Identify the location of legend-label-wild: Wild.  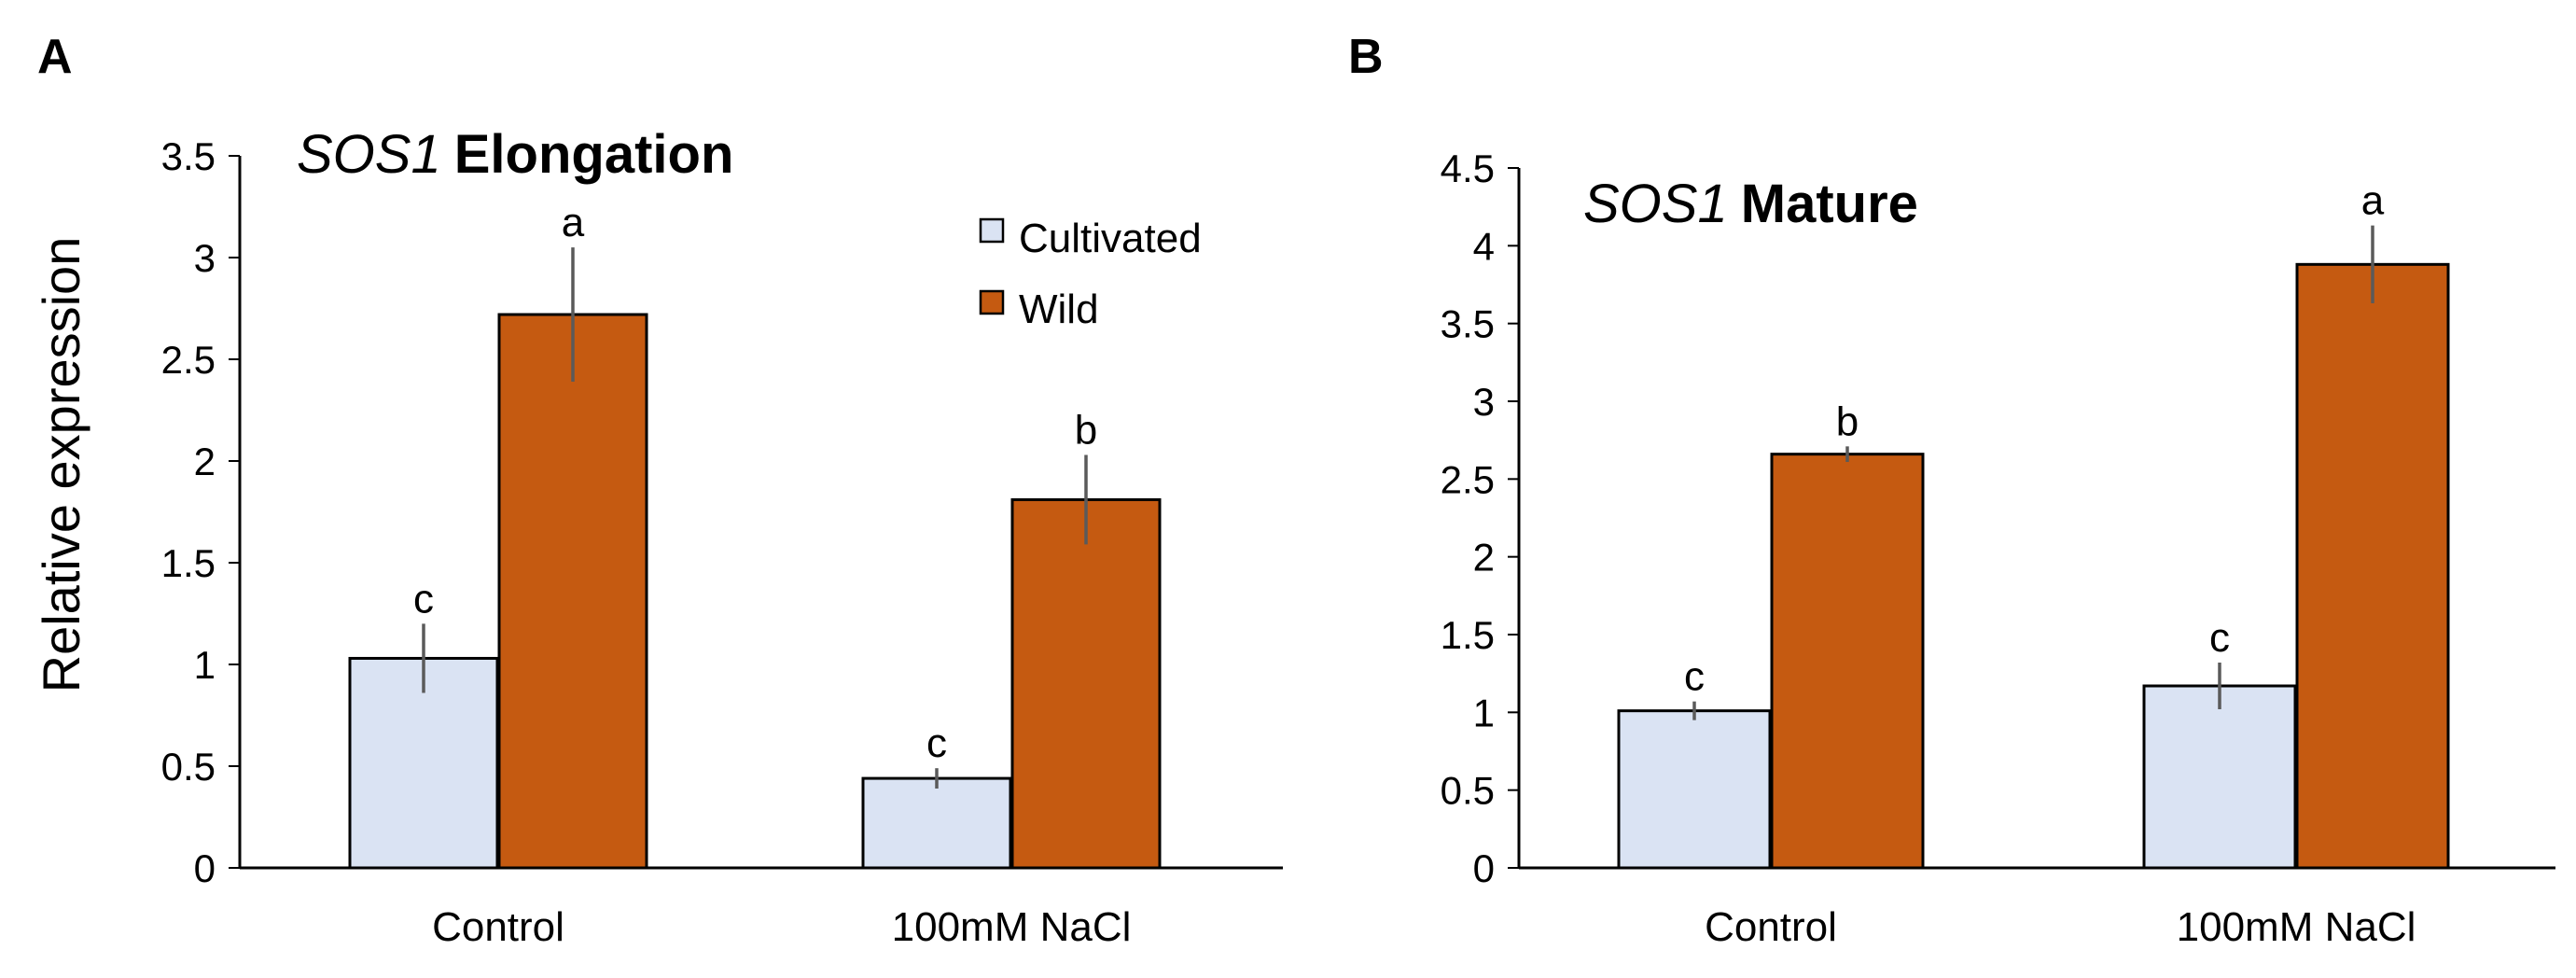
(1059, 309).